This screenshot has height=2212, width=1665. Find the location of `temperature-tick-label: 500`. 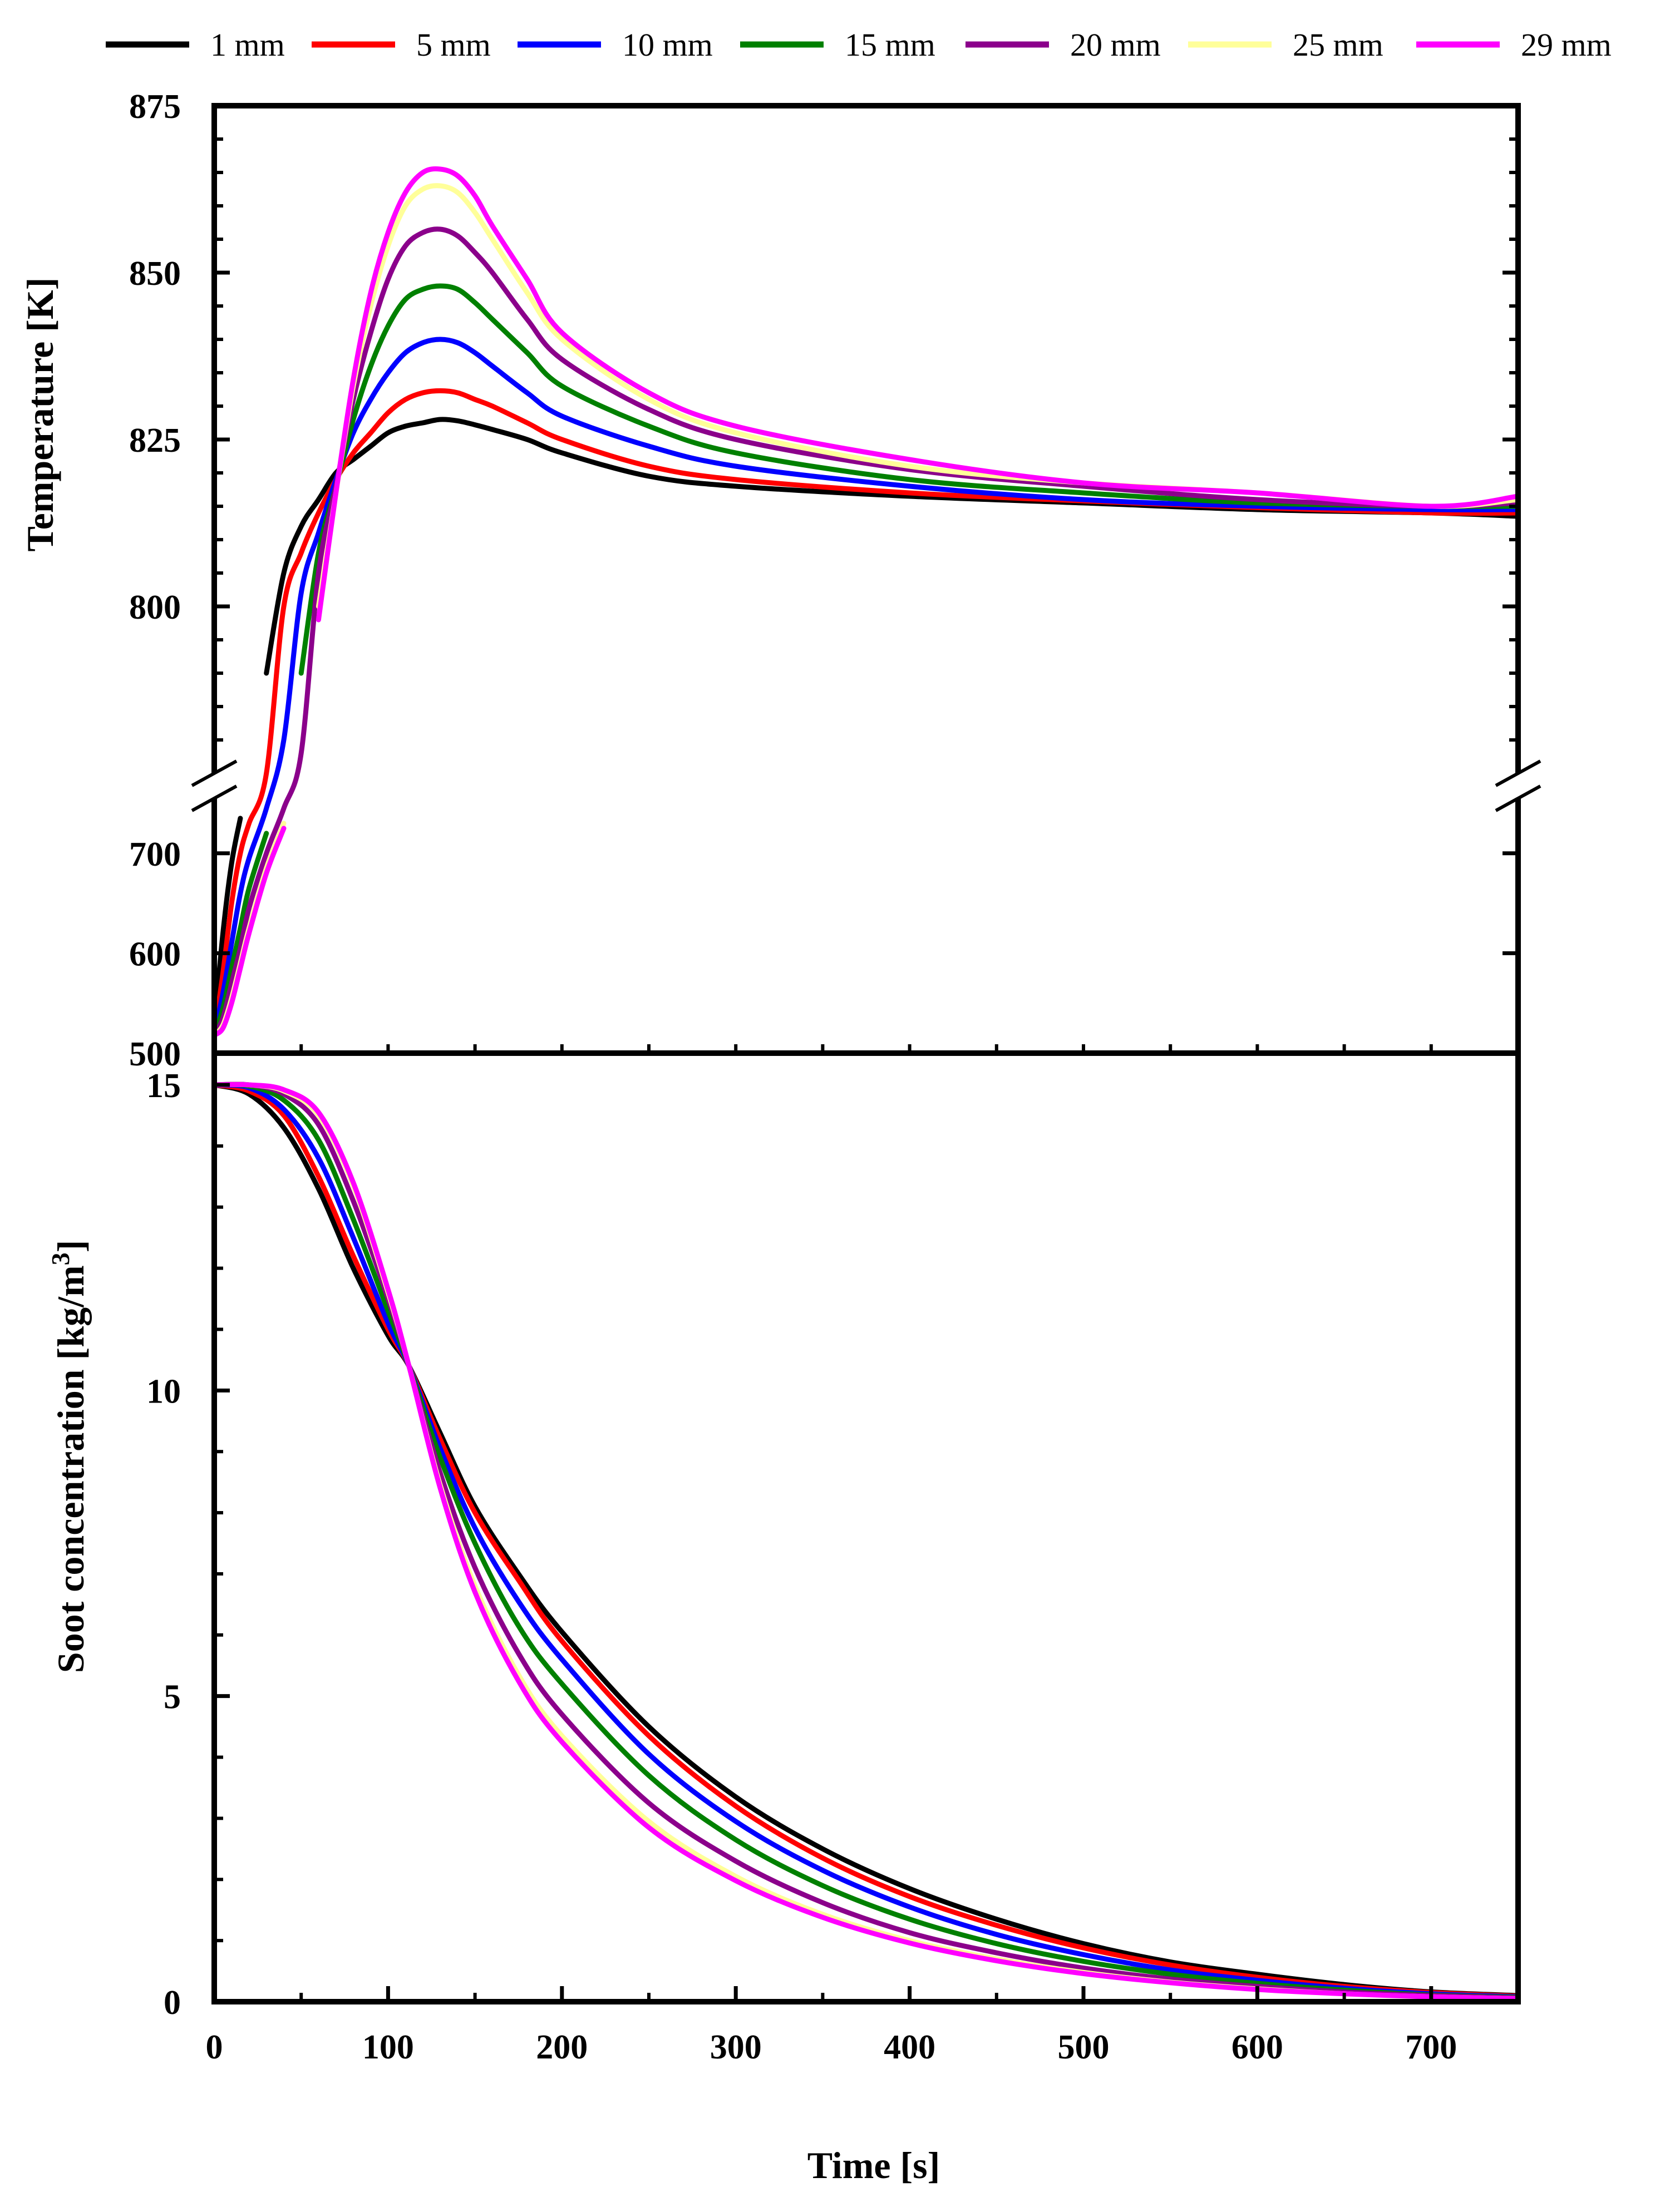

temperature-tick-label: 500 is located at coordinates (155, 1054).